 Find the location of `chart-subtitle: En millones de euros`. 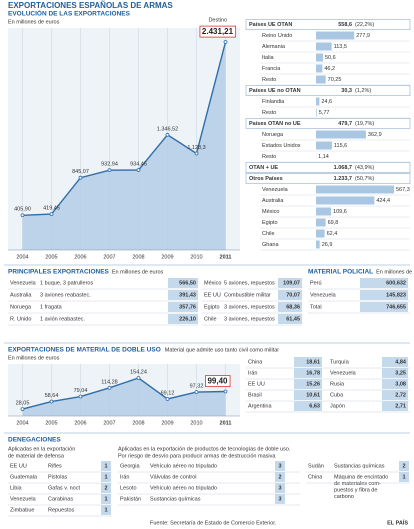

chart-subtitle: En millones de euros is located at coordinates (34, 22).